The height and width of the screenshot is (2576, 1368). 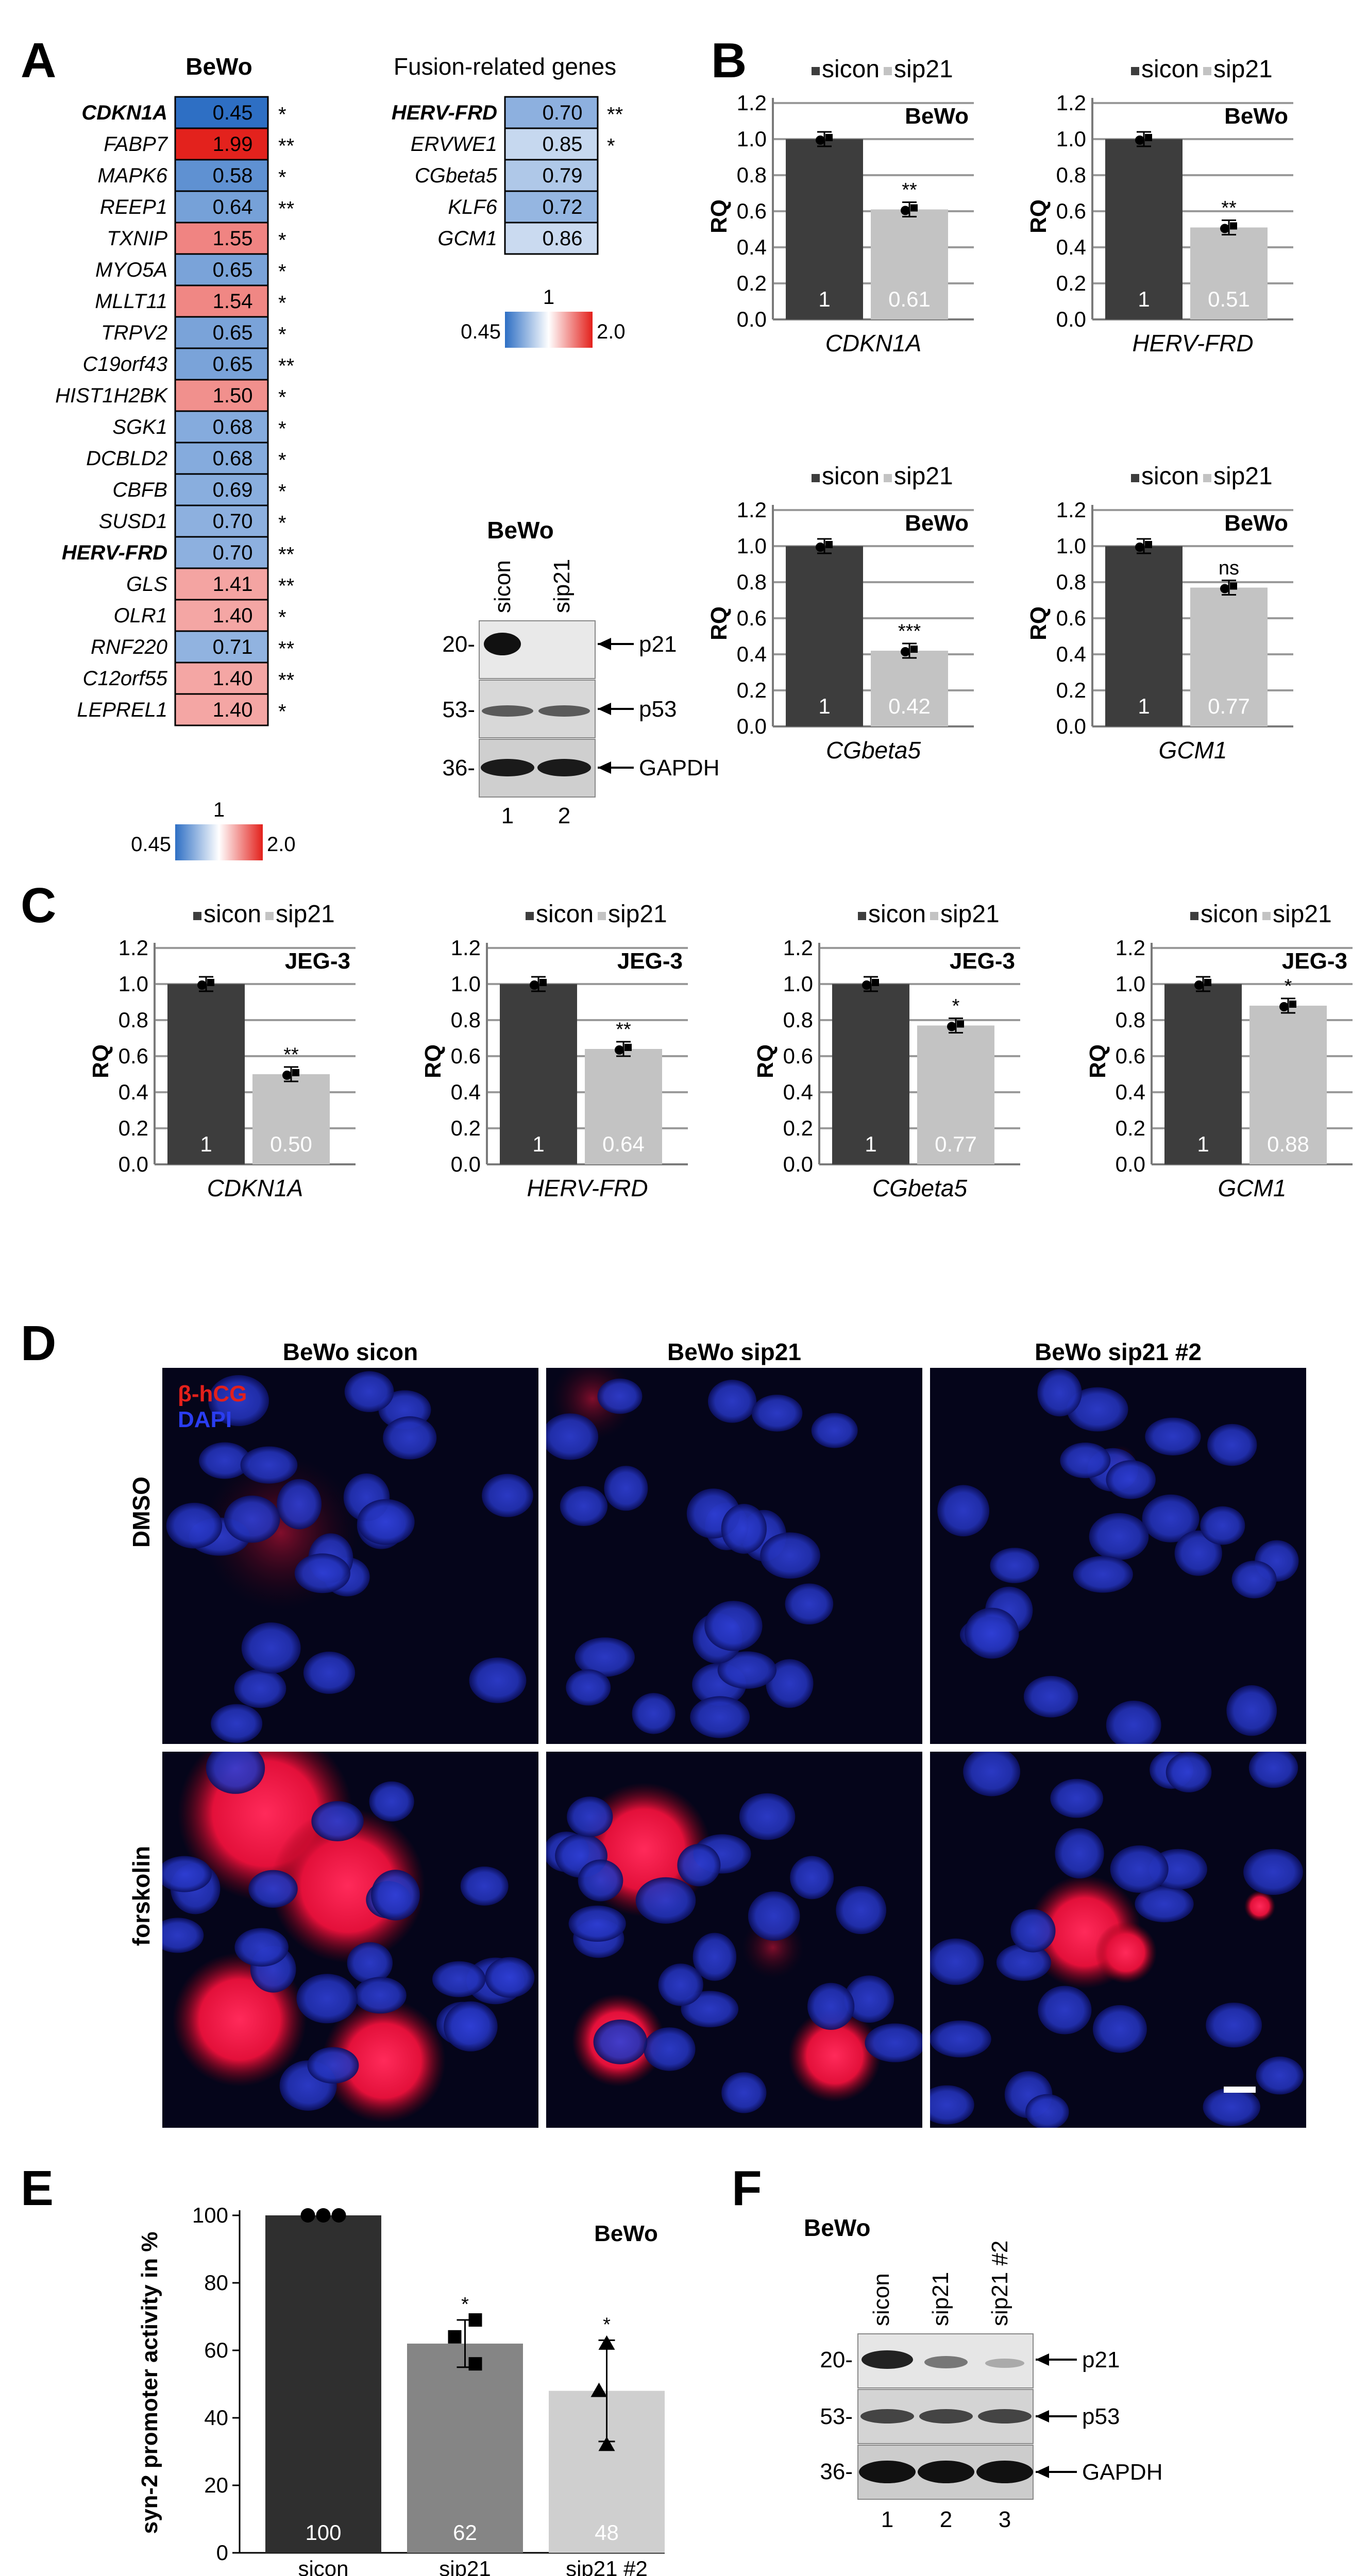 I want to click on y-tick-label: 100, so click(x=210, y=2215).